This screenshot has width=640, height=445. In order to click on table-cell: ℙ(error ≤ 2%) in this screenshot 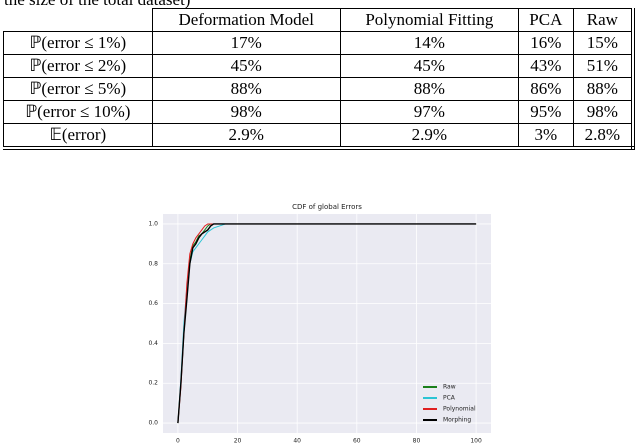, I will do `click(78, 66)`.